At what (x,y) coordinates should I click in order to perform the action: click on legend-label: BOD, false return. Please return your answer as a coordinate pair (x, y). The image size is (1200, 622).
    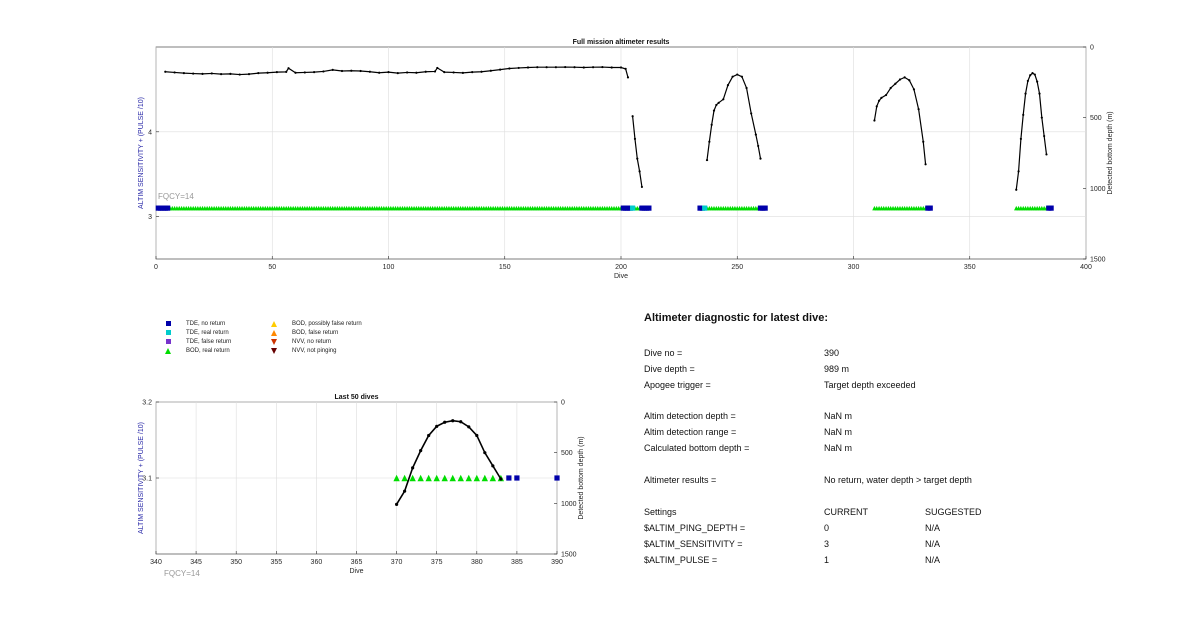
    Looking at the image, I should click on (315, 333).